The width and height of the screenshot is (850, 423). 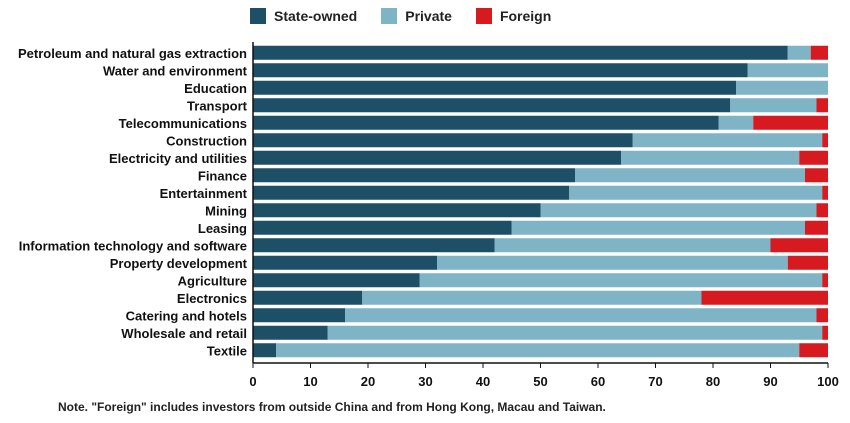 What do you see at coordinates (525, 16) in the screenshot?
I see `legend-label: Foreign` at bounding box center [525, 16].